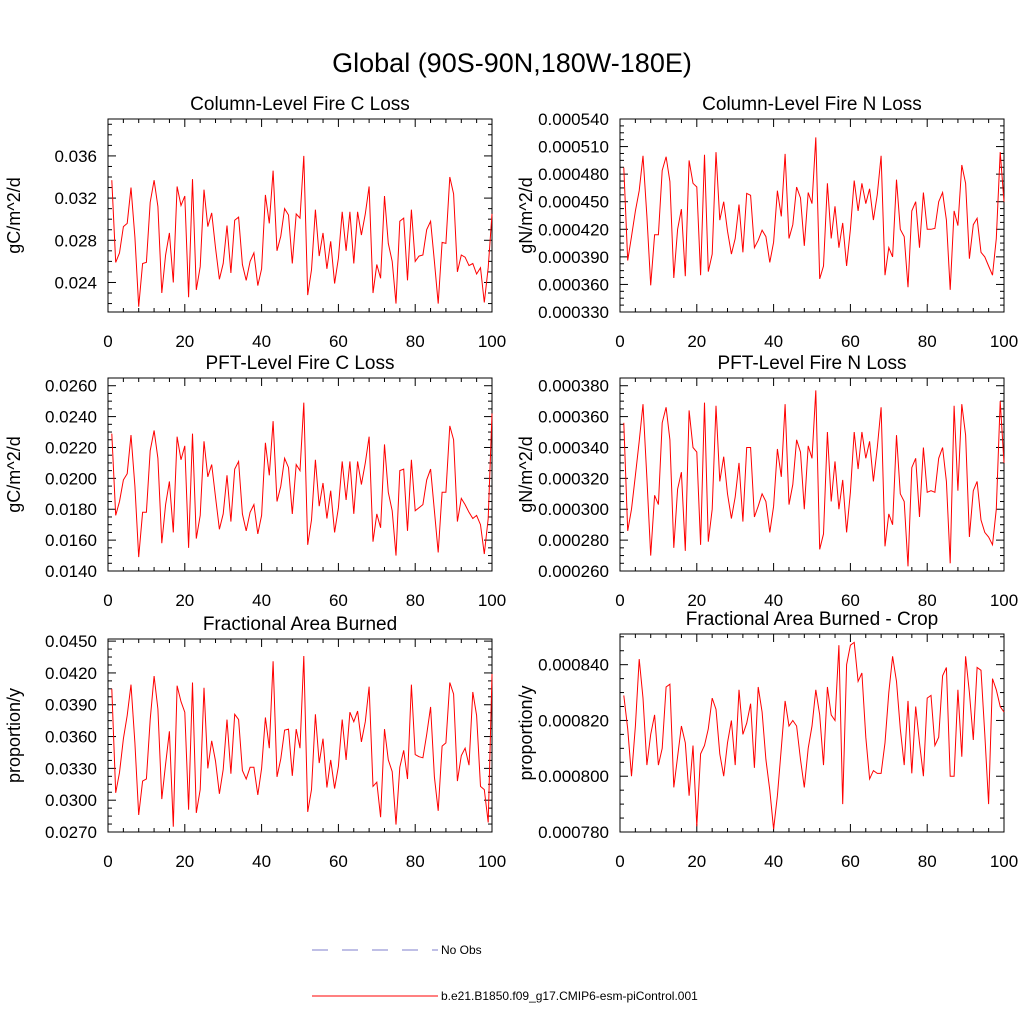 The height and width of the screenshot is (1024, 1024). Describe the element at coordinates (573, 832) in the screenshot. I see `y-tick-label: 0.000780` at that location.